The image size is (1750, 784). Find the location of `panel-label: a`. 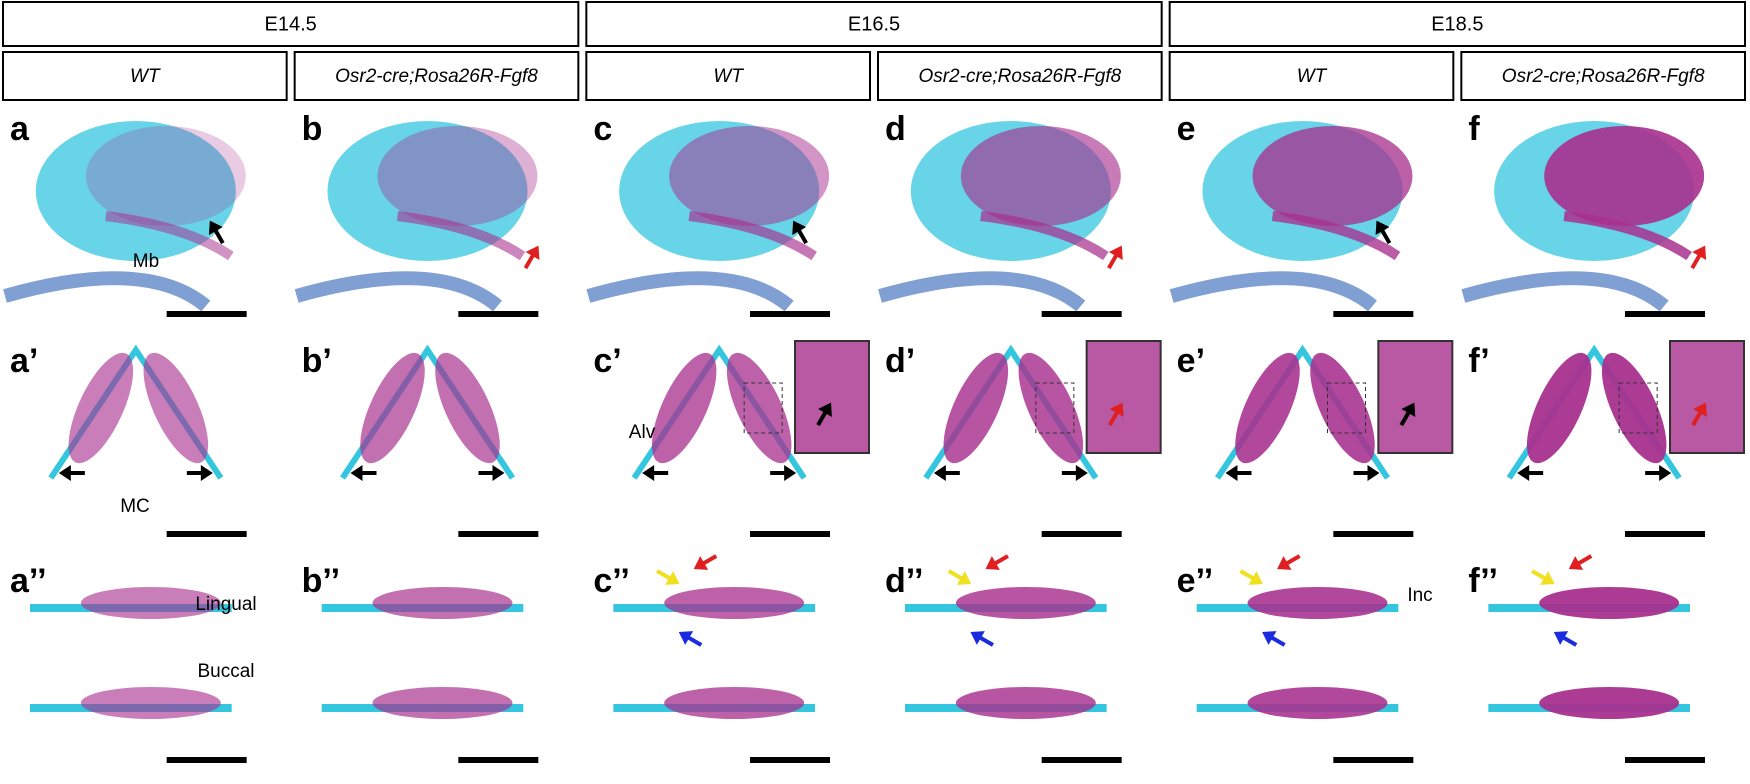

panel-label: a is located at coordinates (20, 129).